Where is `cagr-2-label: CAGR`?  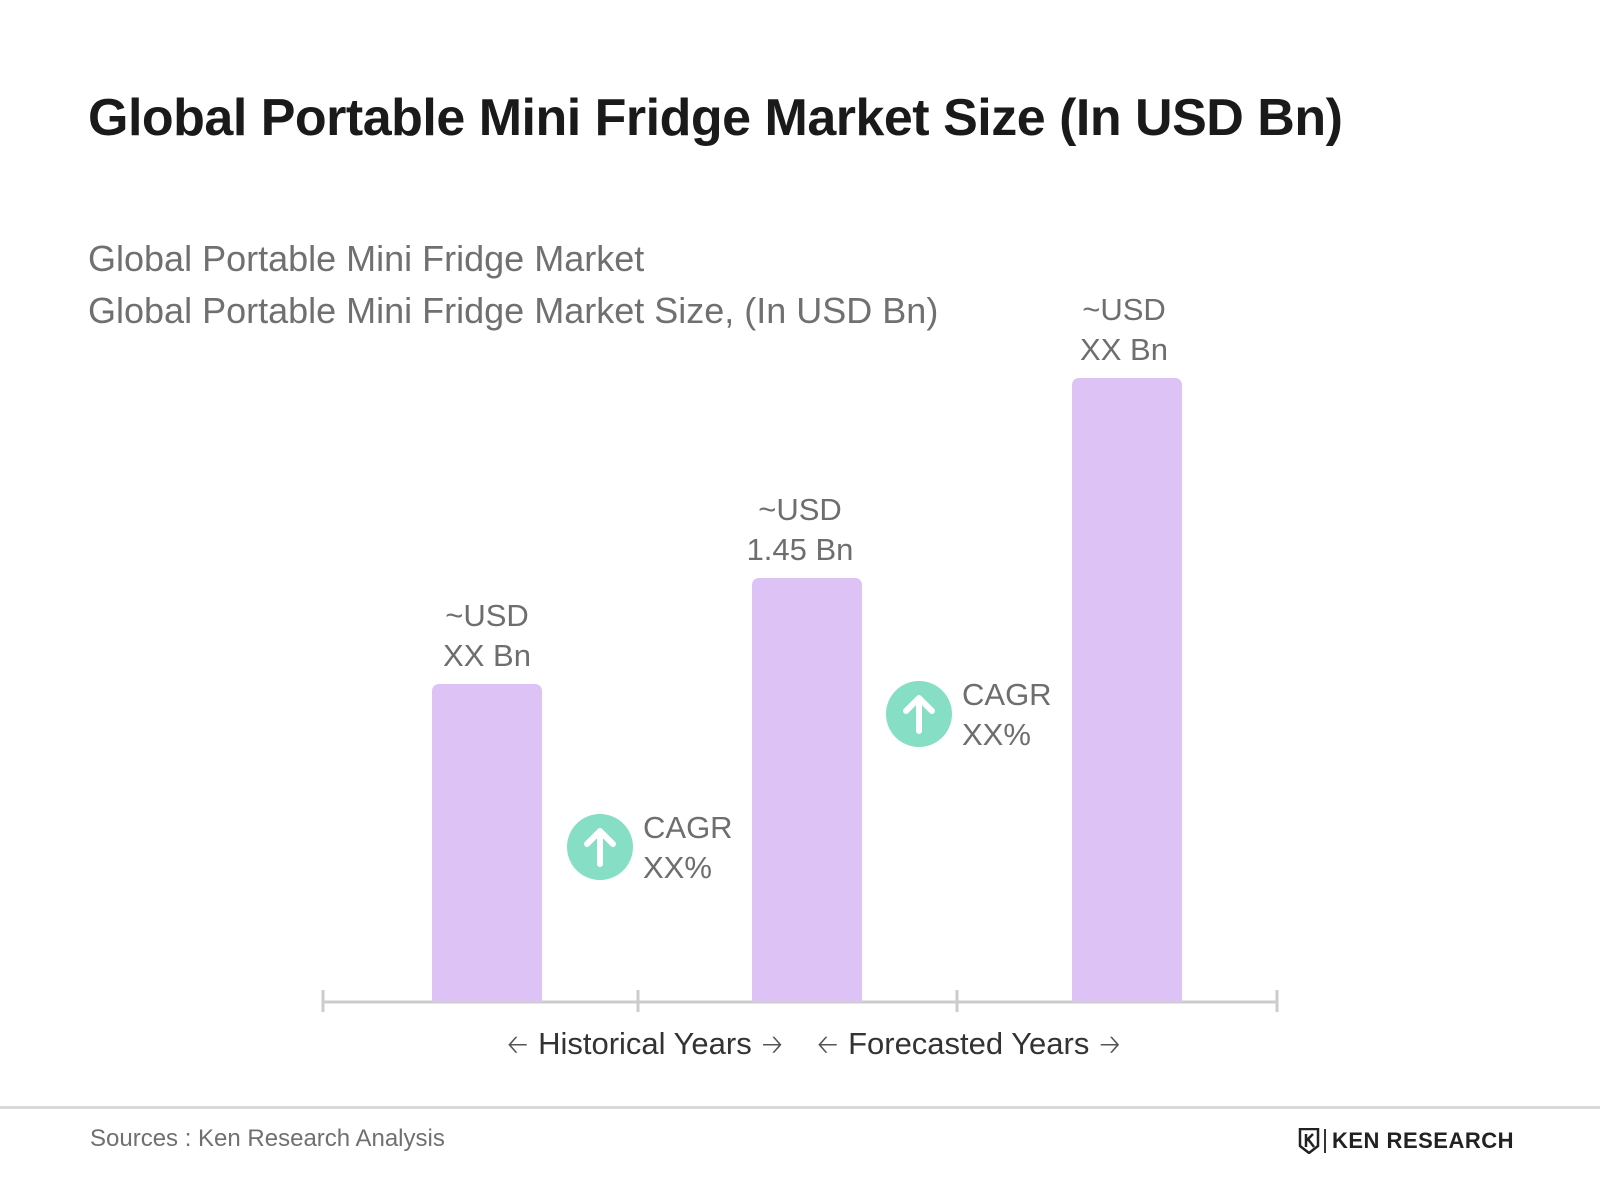
cagr-2-label: CAGR is located at coordinates (1007, 694).